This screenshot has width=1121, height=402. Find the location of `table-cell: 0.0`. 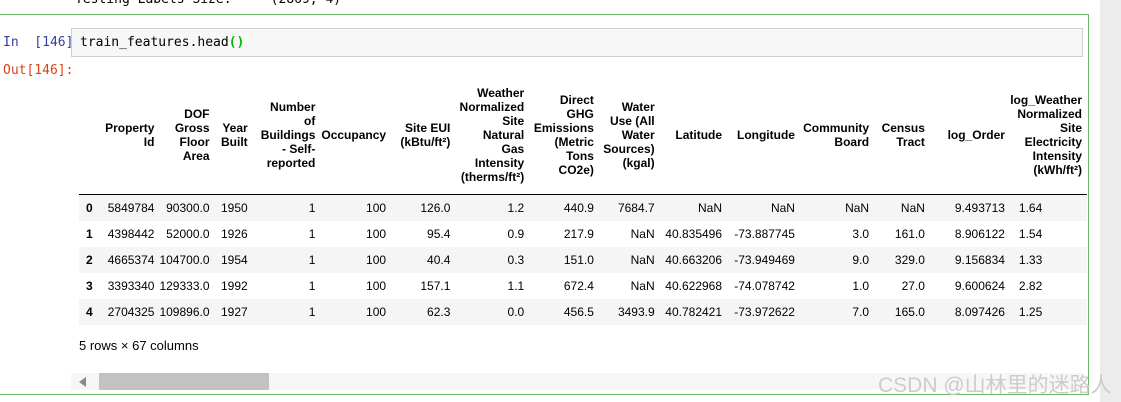

table-cell: 0.0 is located at coordinates (516, 312).